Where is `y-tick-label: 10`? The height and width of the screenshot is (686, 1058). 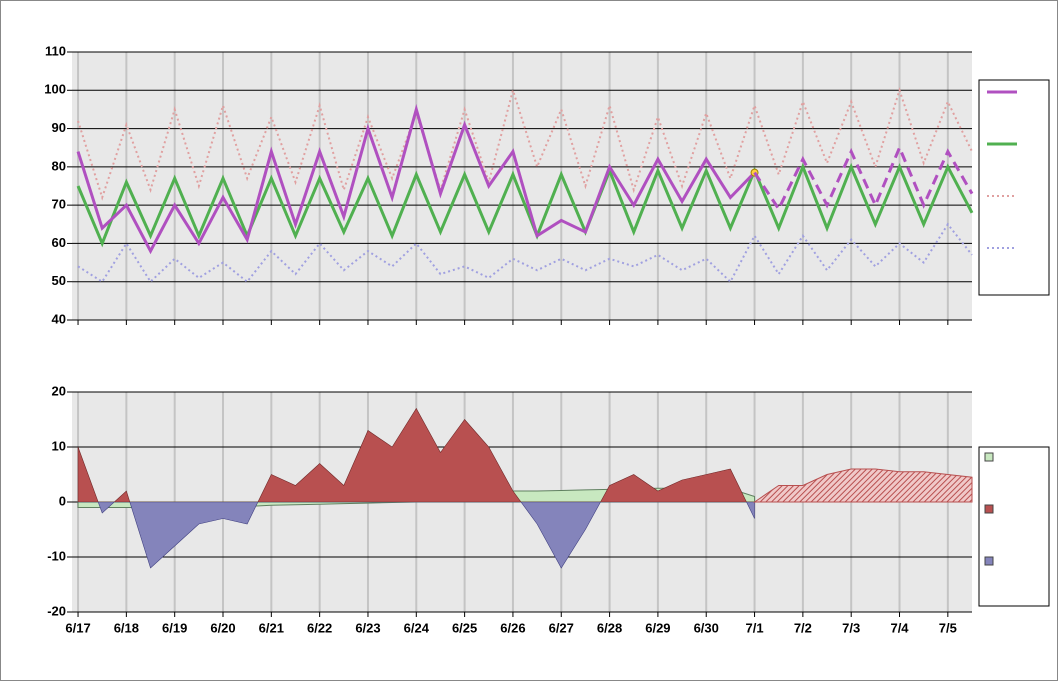 y-tick-label: 10 is located at coordinates (59, 445).